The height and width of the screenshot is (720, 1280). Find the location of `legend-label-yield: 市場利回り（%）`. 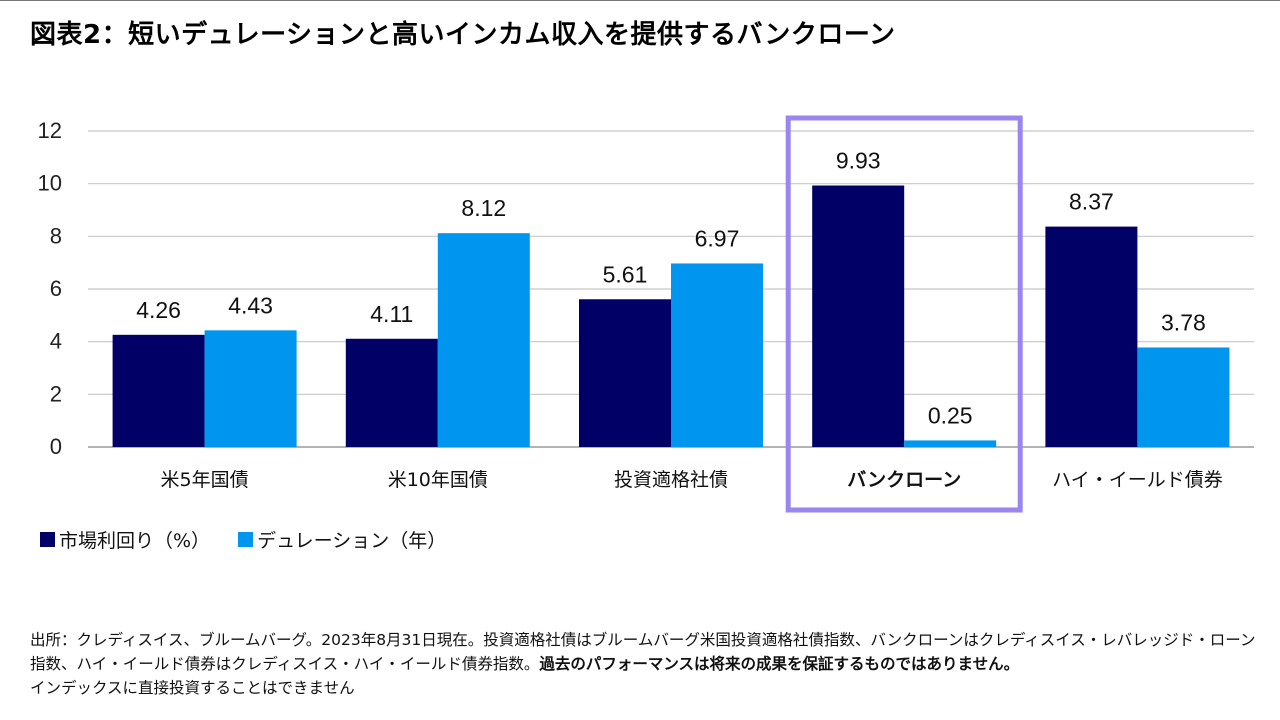

legend-label-yield: 市場利回り（%） is located at coordinates (135, 541).